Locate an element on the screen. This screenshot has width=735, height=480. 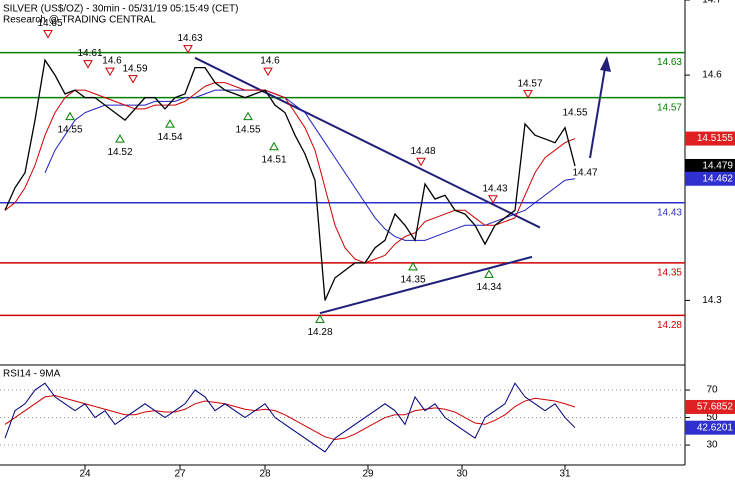
x-tick-label: 24 is located at coordinates (85, 474).